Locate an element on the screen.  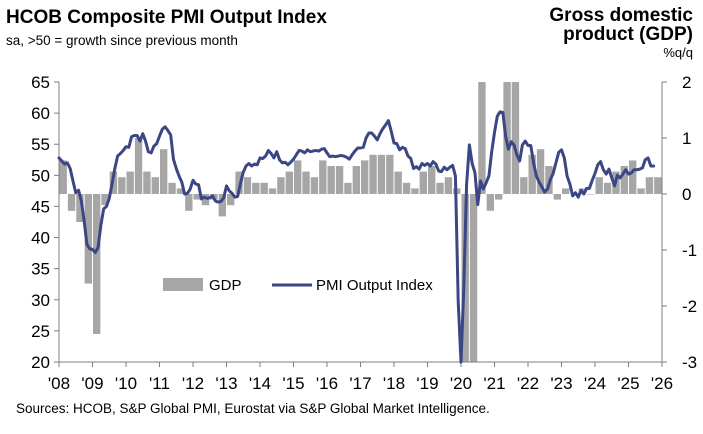
x-tick-label: '25 is located at coordinates (628, 383).